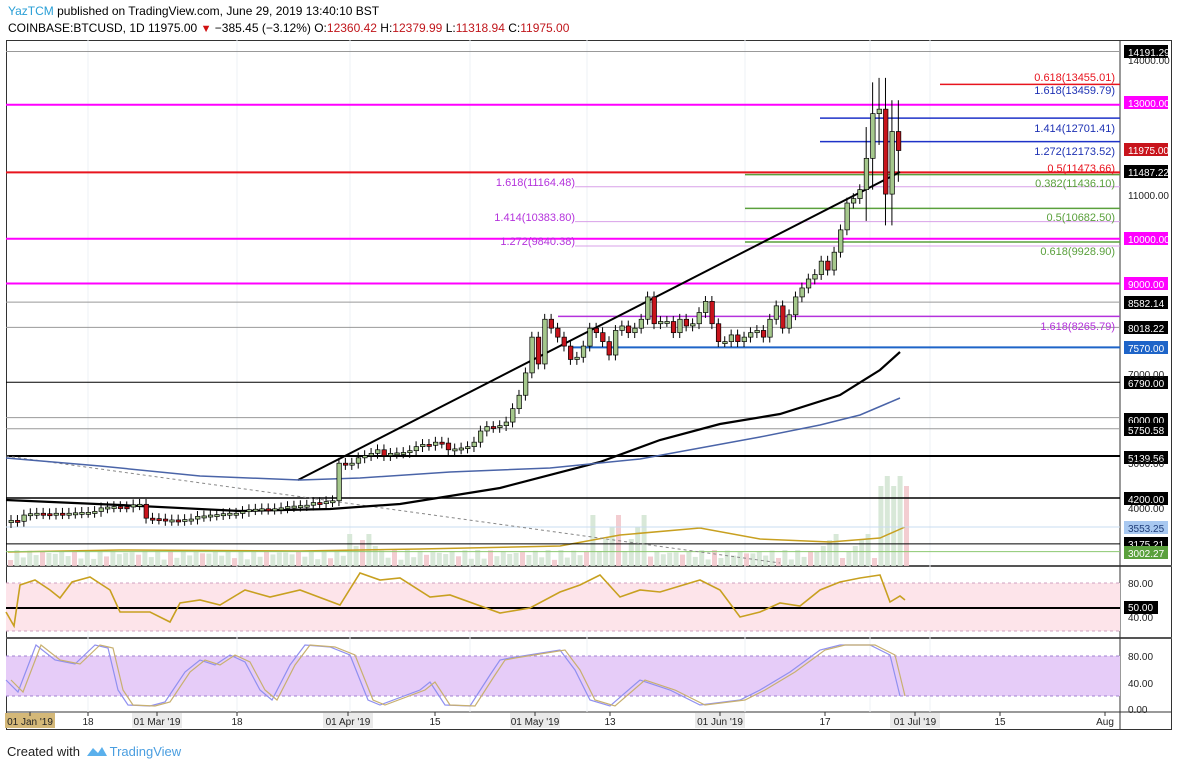 The image size is (1180, 768). Describe the element at coordinates (458, 675) in the screenshot. I see `stoch-d-line` at that location.